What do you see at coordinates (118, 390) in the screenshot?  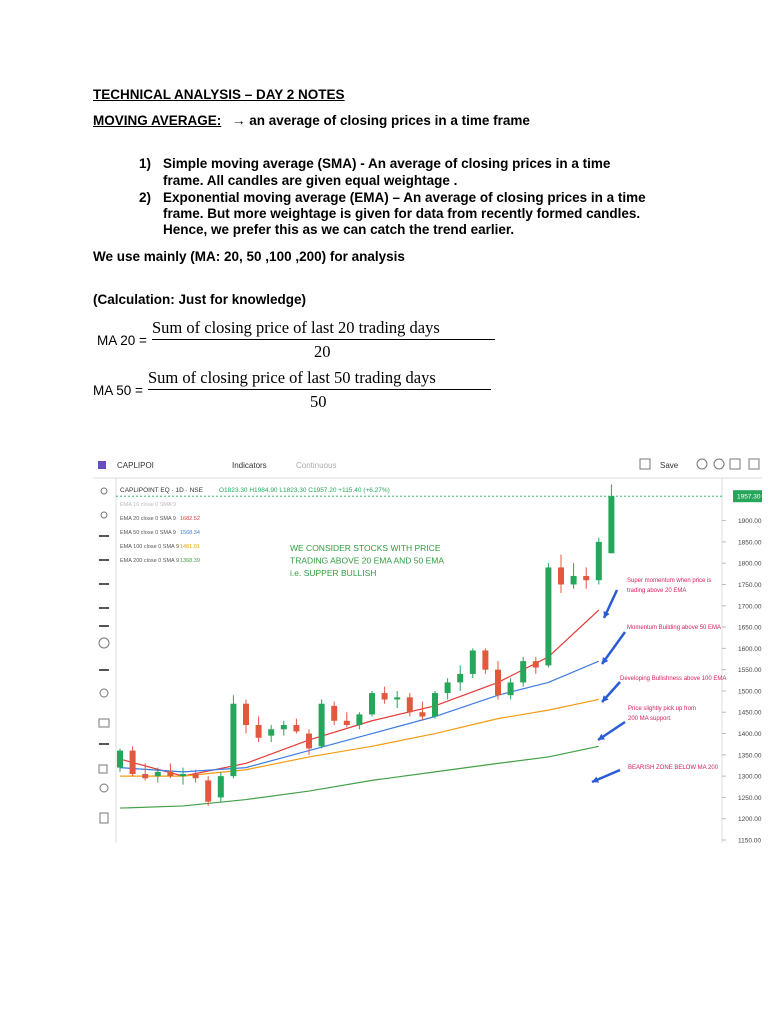 I see `formula-label: MA 50 =` at bounding box center [118, 390].